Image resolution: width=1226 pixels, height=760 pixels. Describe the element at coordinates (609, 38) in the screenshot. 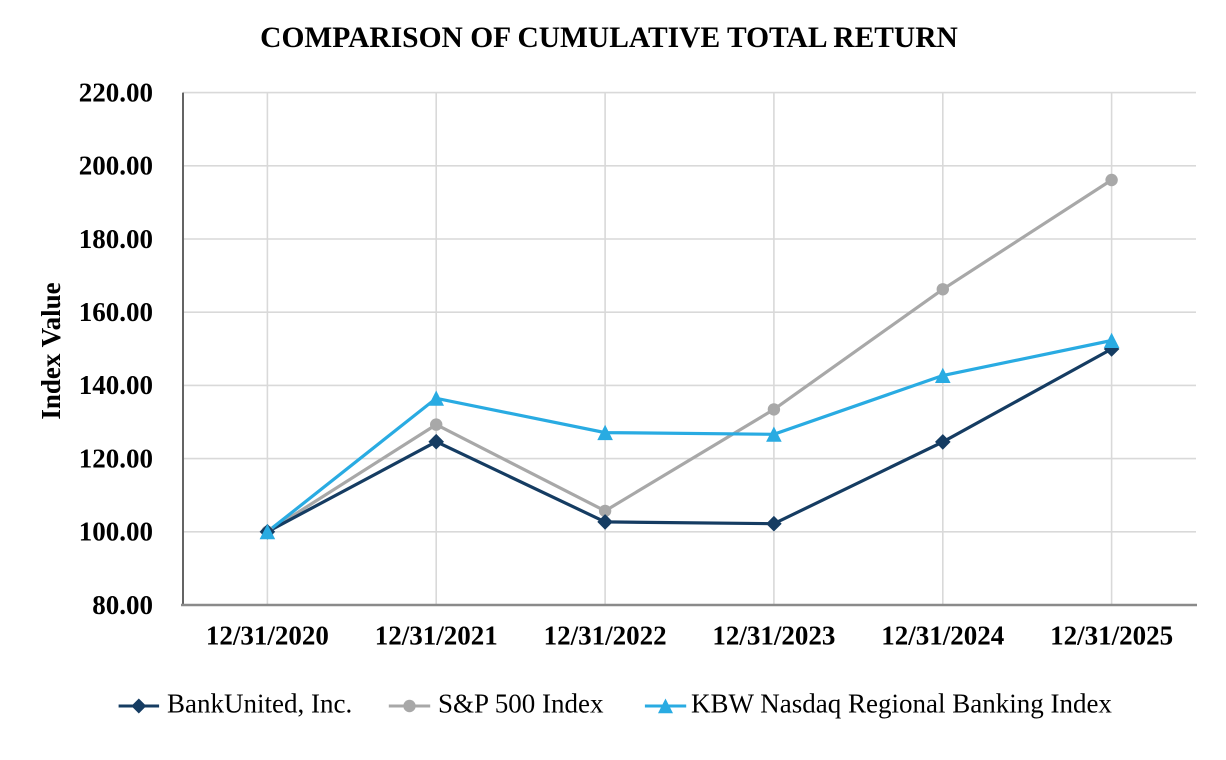

I see `svg-text:COMPARISON OF CUMULATIVE TOTAL: COMPARISON OF CUMULATIVE TOTAL RETURN` at that location.